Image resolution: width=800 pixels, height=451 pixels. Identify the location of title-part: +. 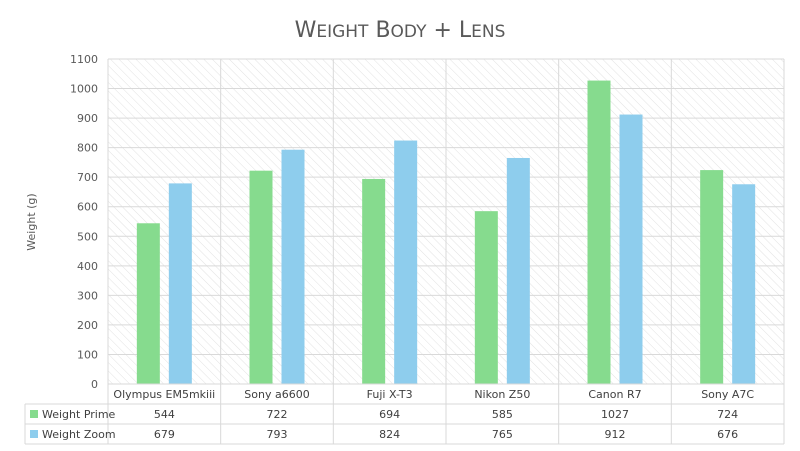
(442, 30).